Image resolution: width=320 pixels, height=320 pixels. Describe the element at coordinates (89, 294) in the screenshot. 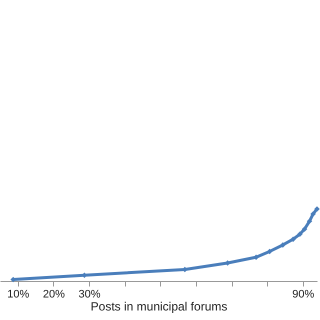

I see `x-tick-label: 30%` at that location.